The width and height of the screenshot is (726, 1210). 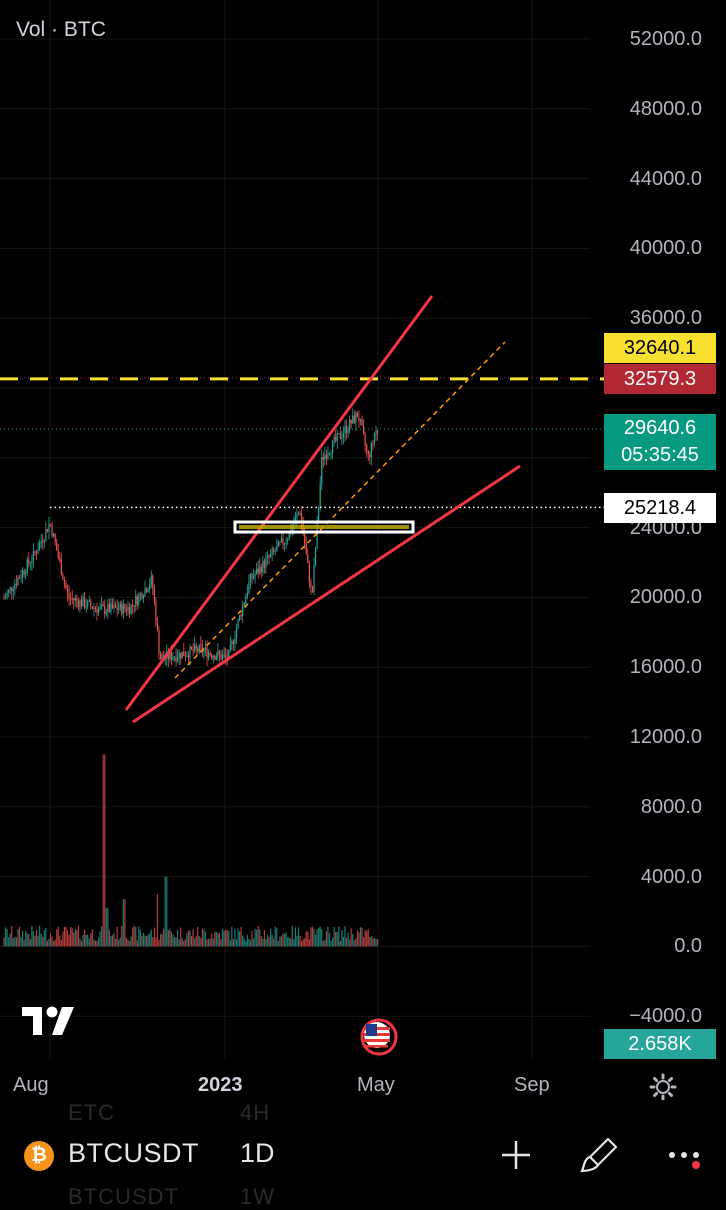 What do you see at coordinates (665, 318) in the screenshot?
I see `price-tick-label: 36000.0` at bounding box center [665, 318].